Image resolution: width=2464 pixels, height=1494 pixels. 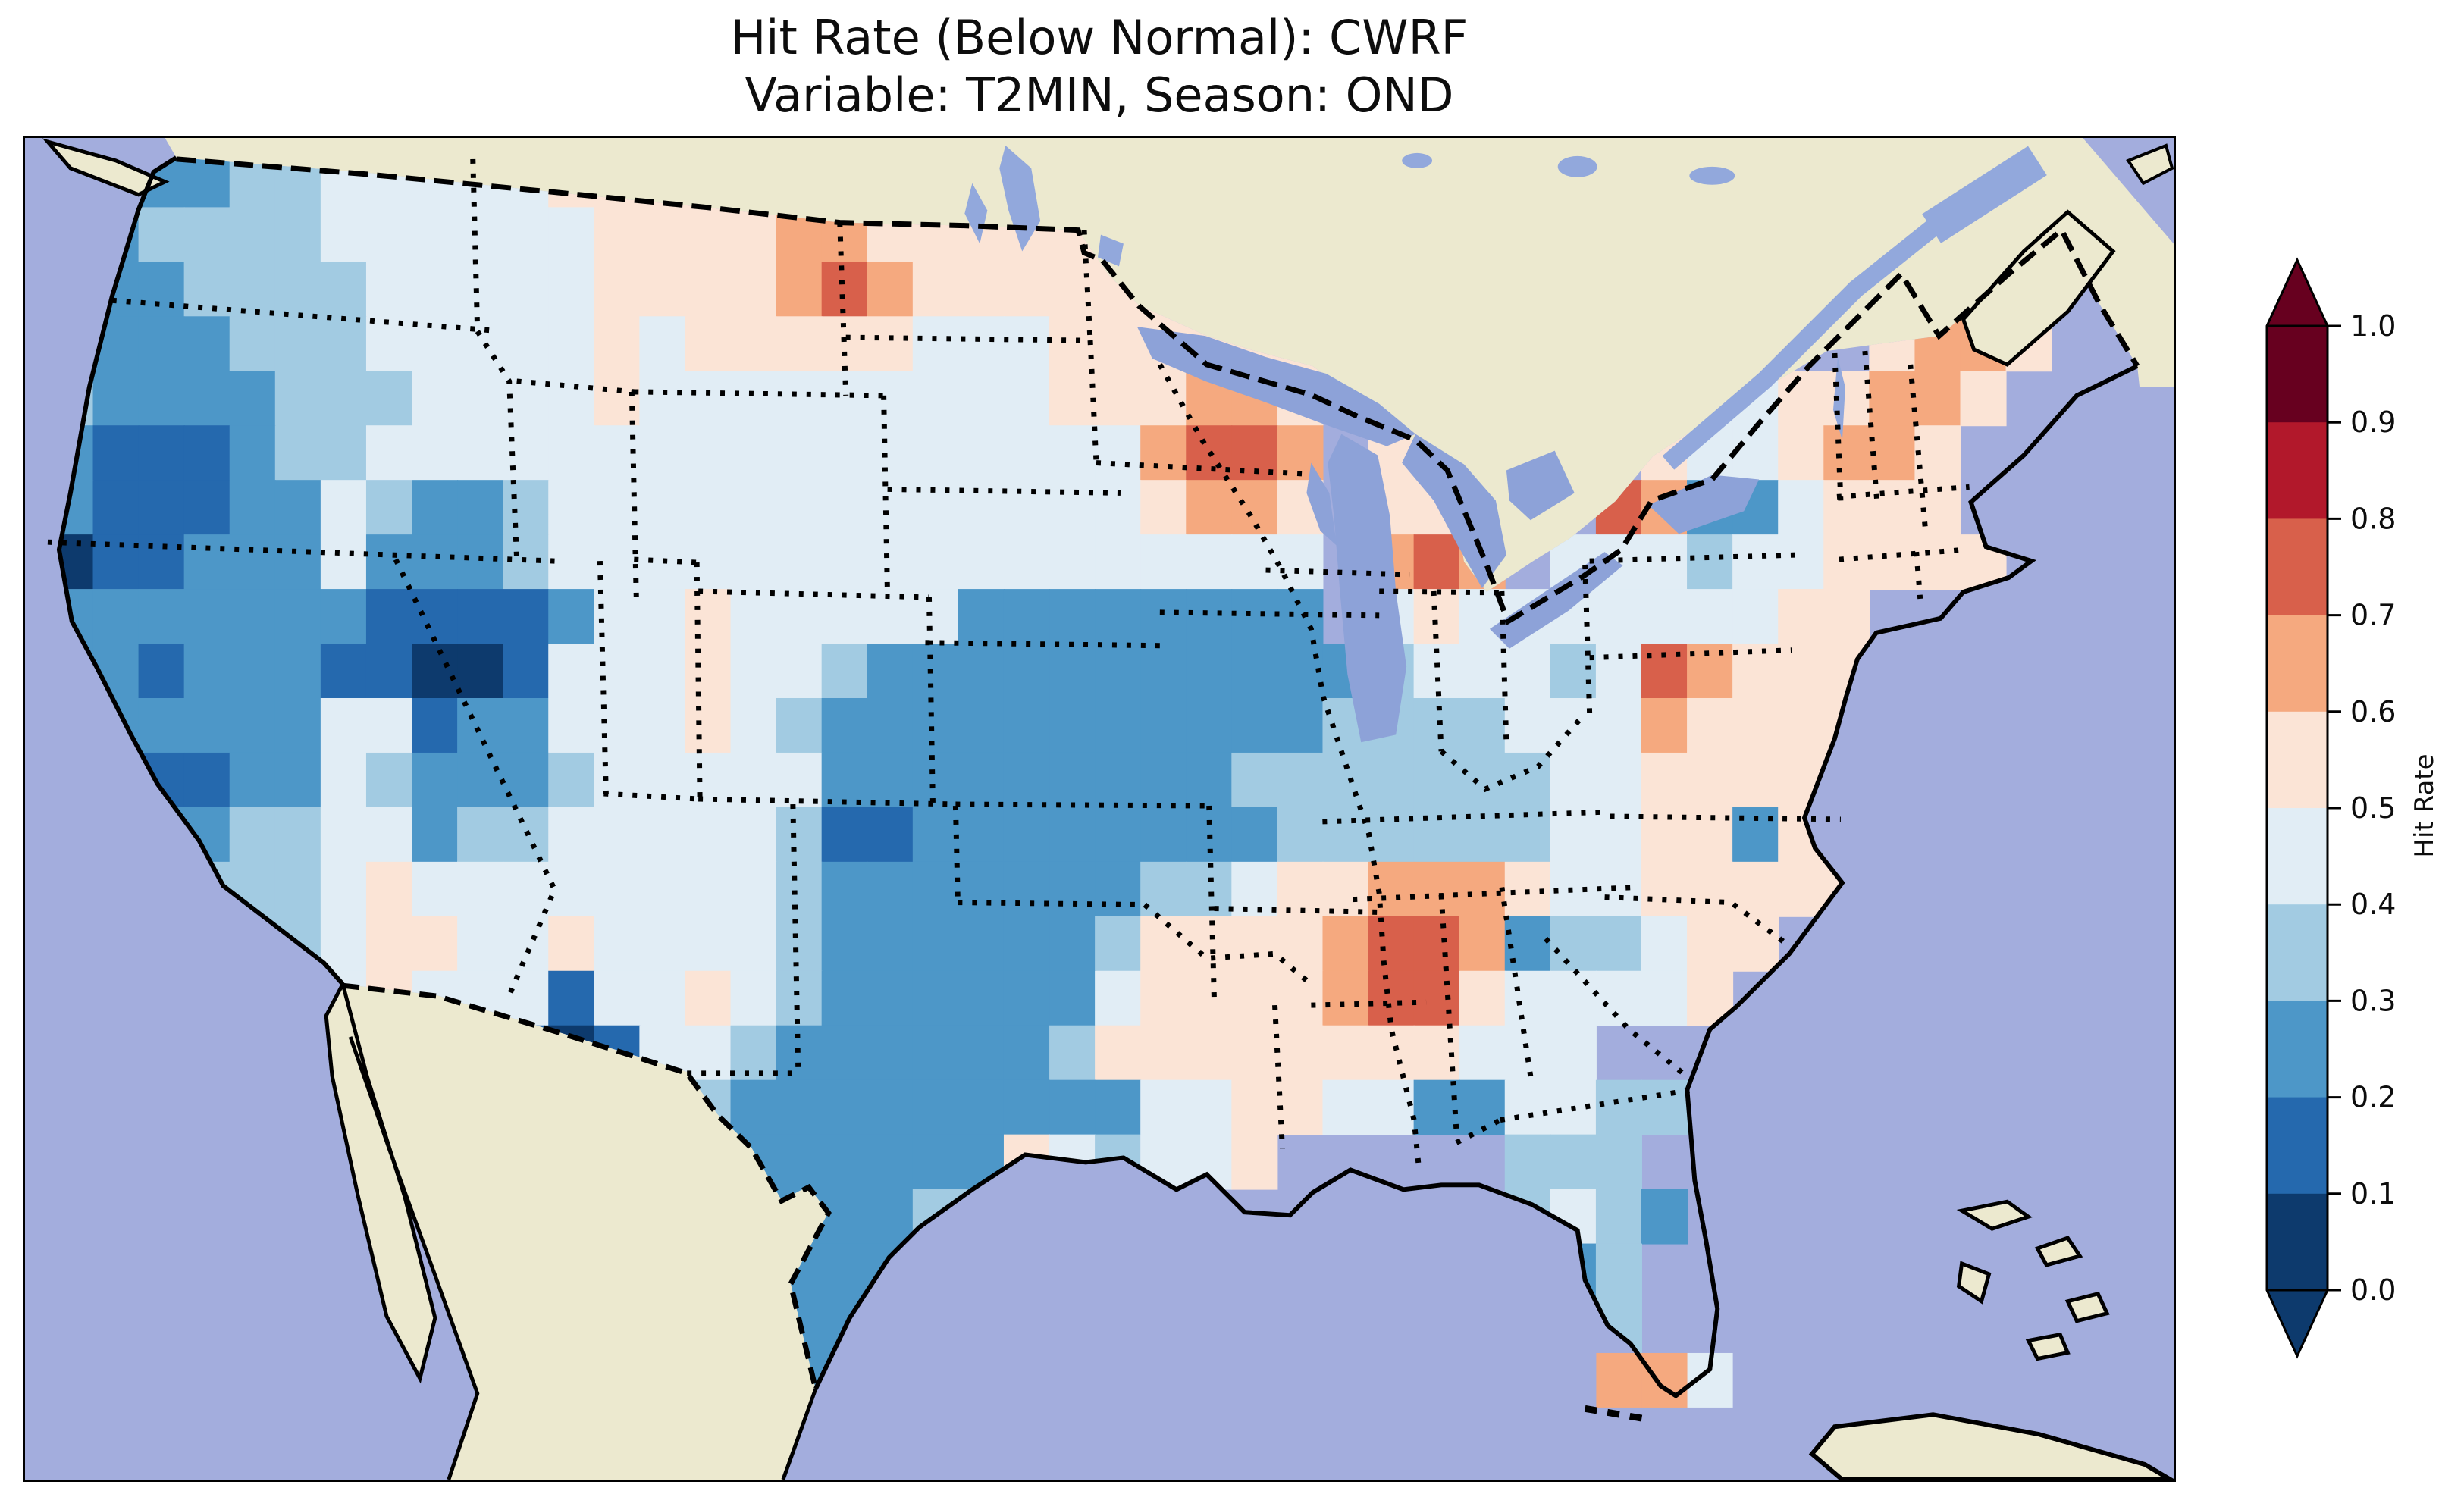 I want to click on florida-keys, so click(x=1618, y=1414).